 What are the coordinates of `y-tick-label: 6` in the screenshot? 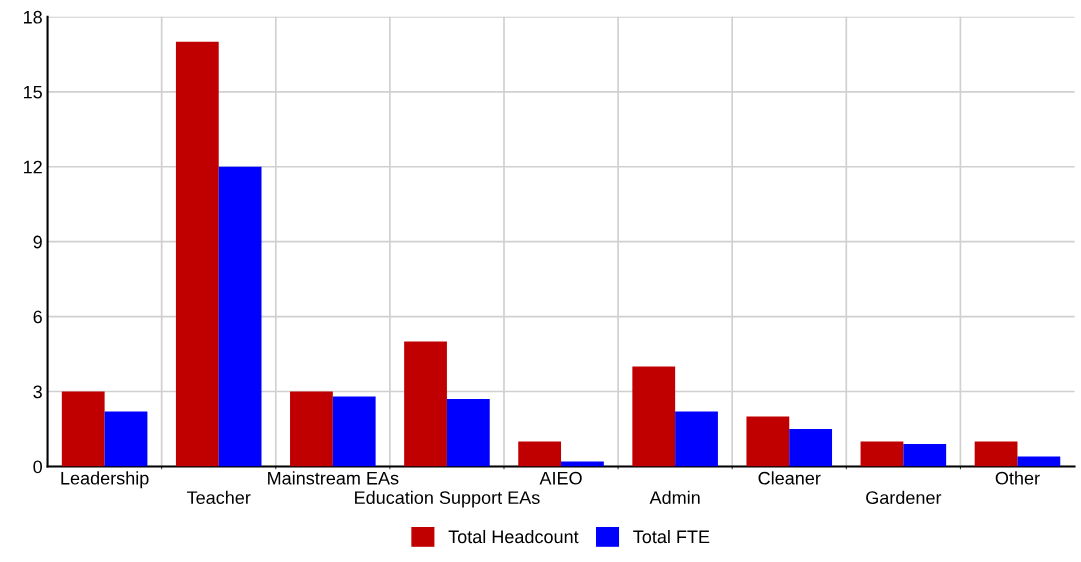 It's located at (37, 317).